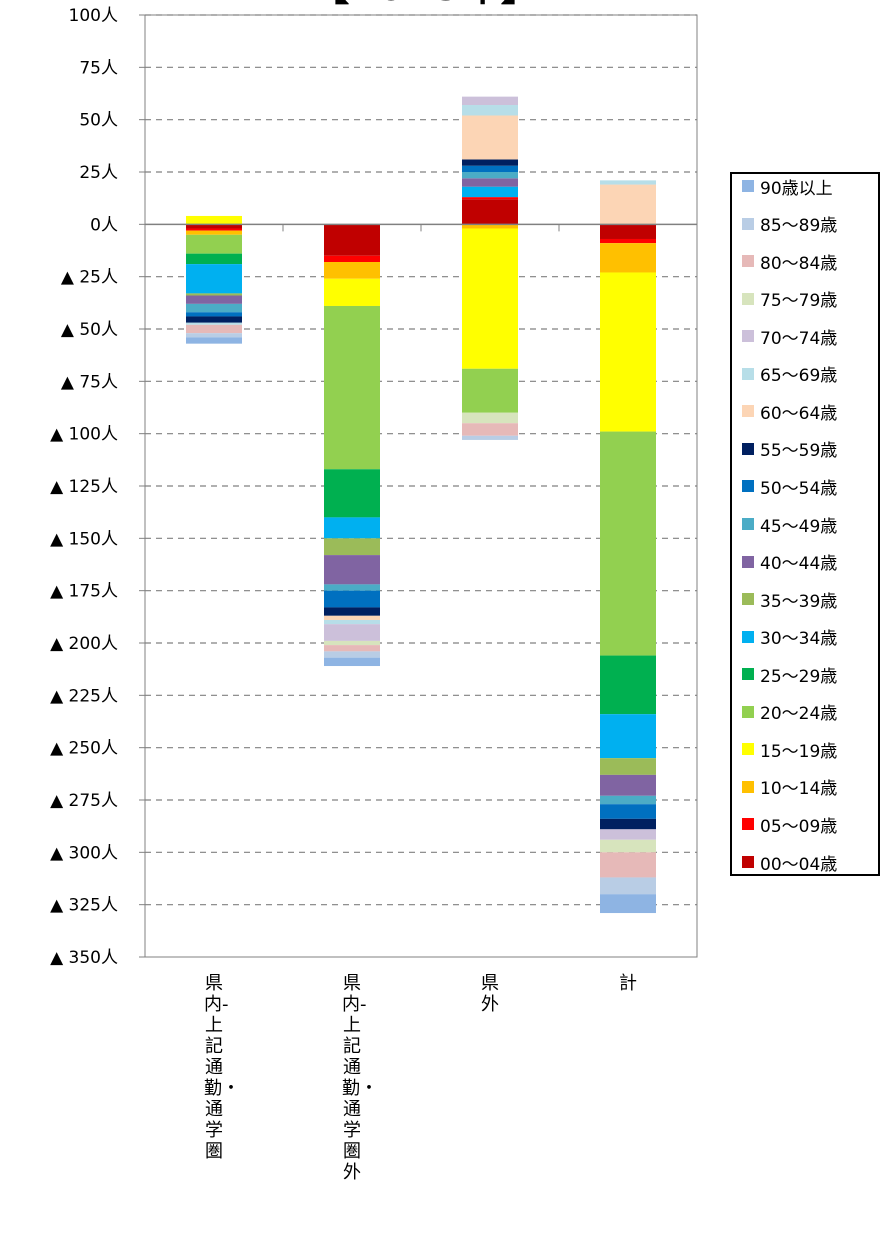  I want to click on legend-item: 05〜09歳, so click(790, 824).